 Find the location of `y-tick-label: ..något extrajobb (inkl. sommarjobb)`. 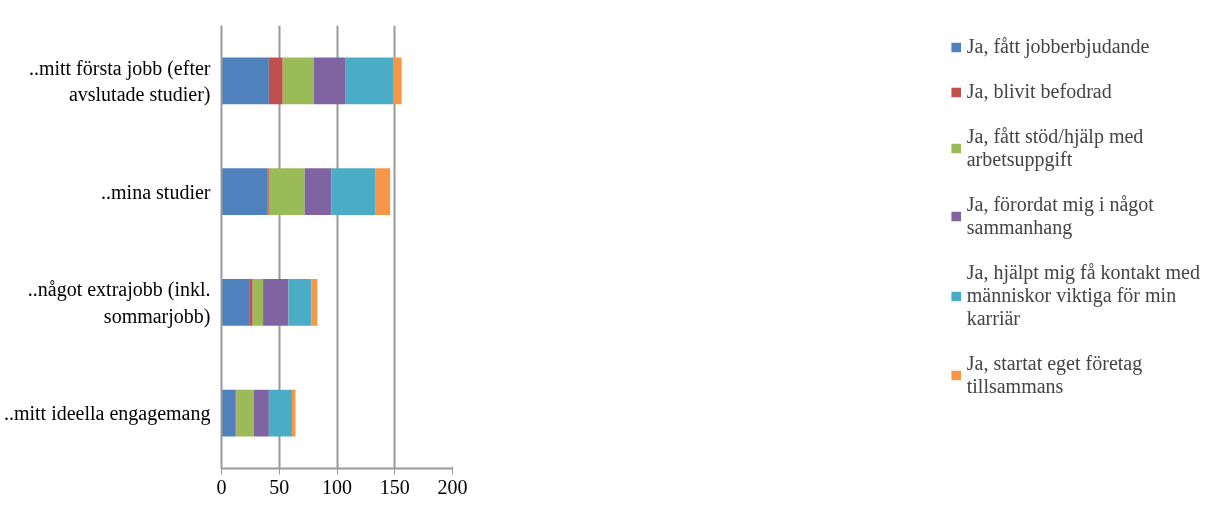

y-tick-label: ..något extrajobb (inkl. sommarjobb) is located at coordinates (119, 303).